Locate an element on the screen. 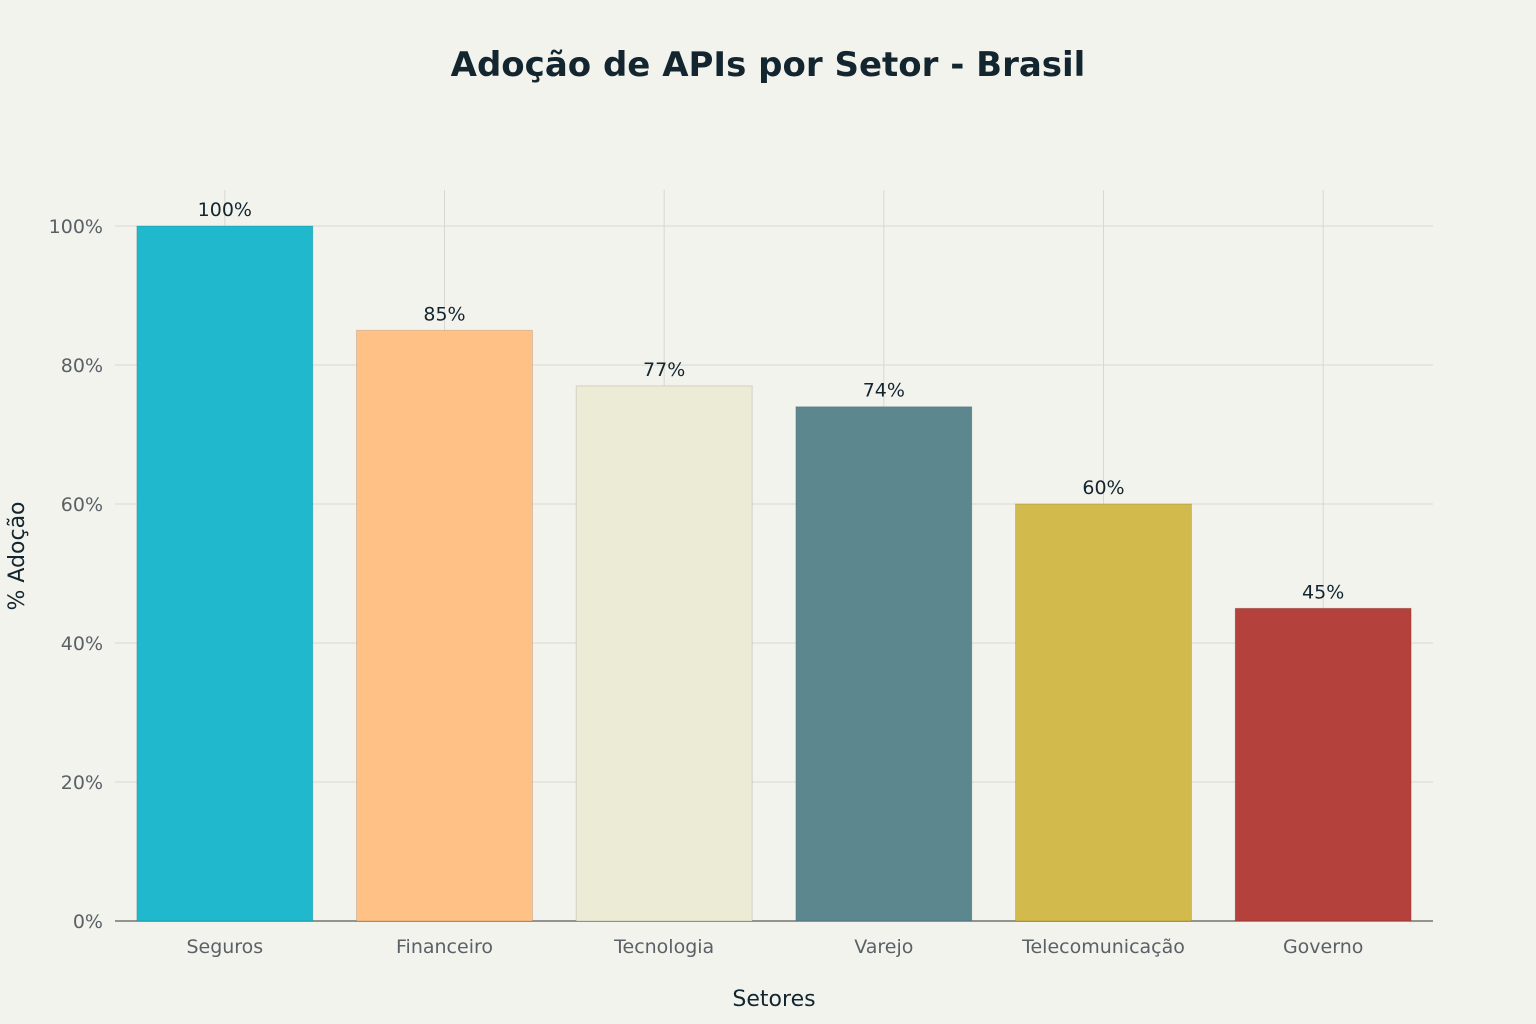  data-label: 45% is located at coordinates (1323, 592).